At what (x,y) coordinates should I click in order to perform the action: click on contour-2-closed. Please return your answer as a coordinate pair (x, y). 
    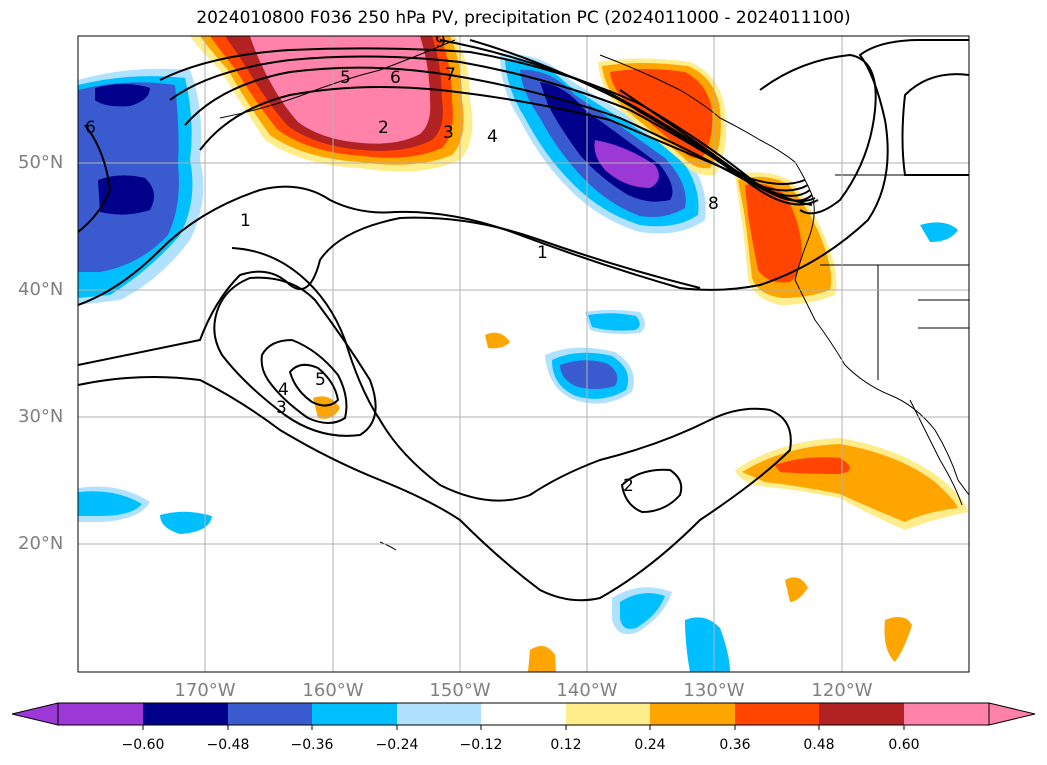
    Looking at the image, I should click on (651, 491).